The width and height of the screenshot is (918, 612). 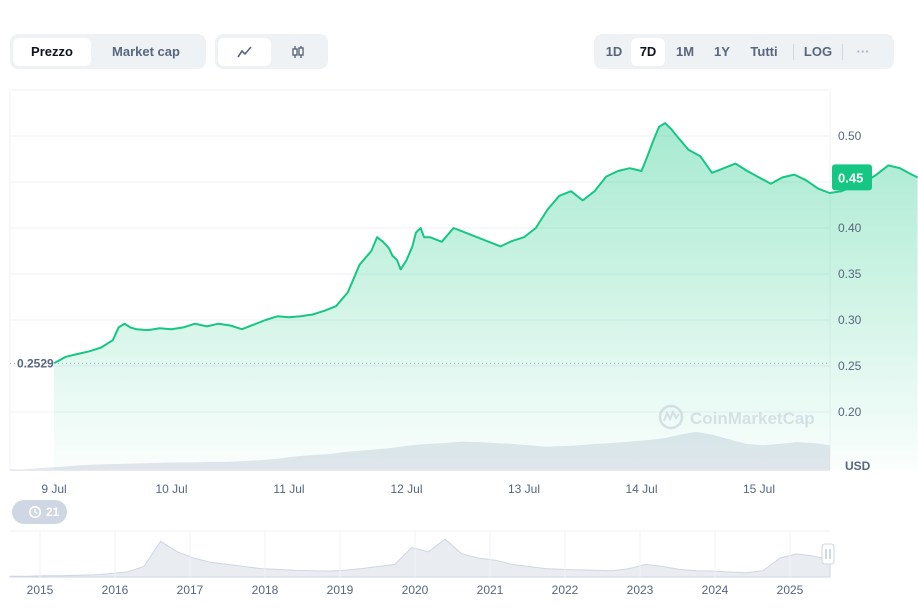 I want to click on x-tick-label: 15 Jul, so click(x=759, y=489).